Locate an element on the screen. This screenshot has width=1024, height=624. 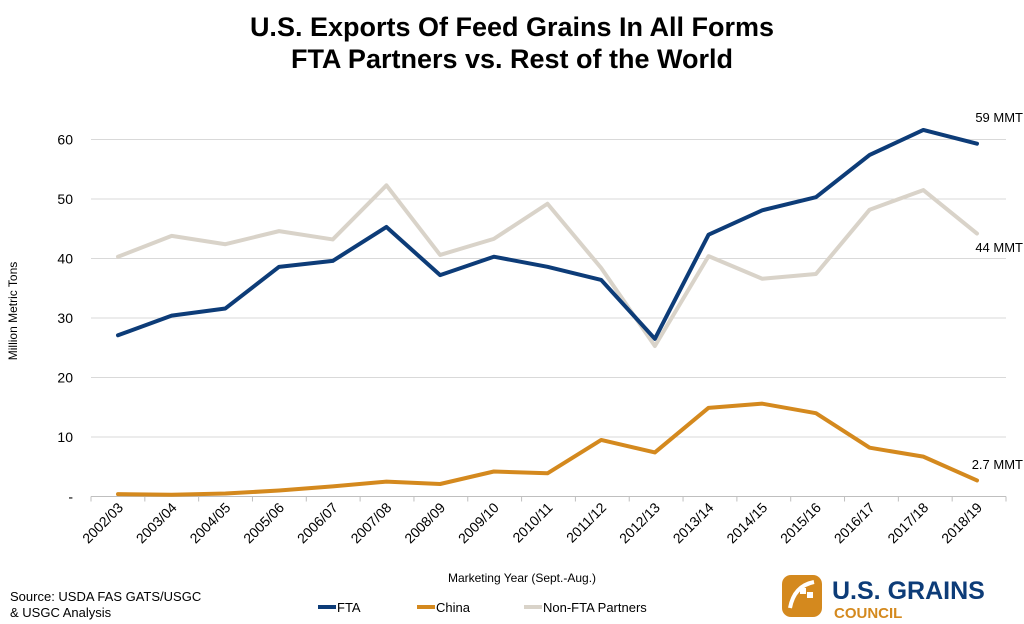
x-tick-label: 2015/16 is located at coordinates (800, 522).